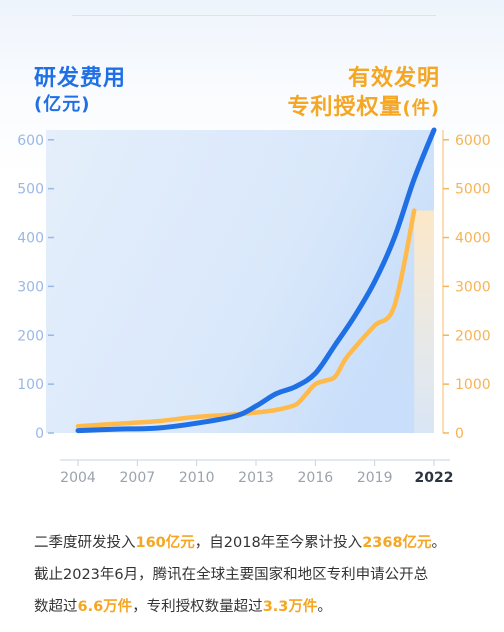 Image resolution: width=504 pixels, height=632 pixels. I want to click on y-right-tick-label: 1000, so click(473, 385).